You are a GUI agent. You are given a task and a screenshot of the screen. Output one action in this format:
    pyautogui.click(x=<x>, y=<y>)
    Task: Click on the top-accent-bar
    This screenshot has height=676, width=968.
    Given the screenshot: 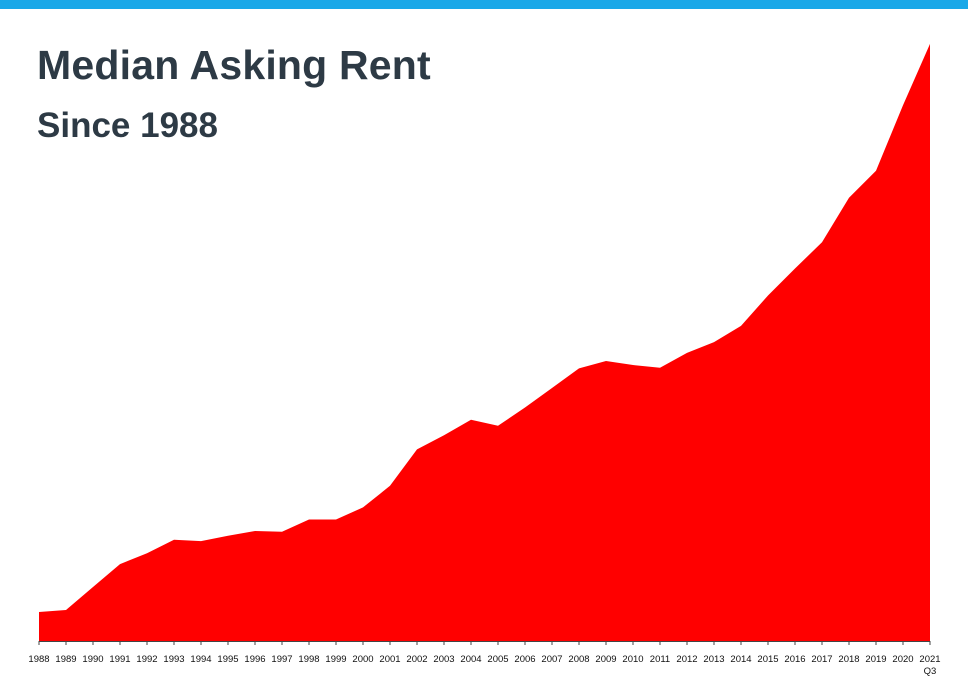 What is the action you would take?
    pyautogui.click(x=484, y=4)
    